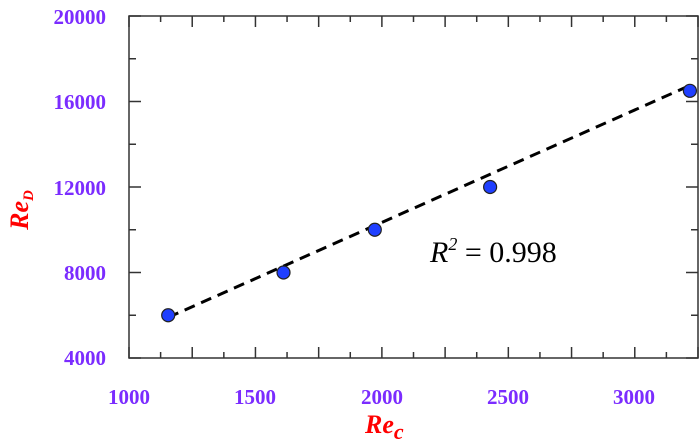  What do you see at coordinates (255, 397) in the screenshot?
I see `x-tick-label: 1500` at bounding box center [255, 397].